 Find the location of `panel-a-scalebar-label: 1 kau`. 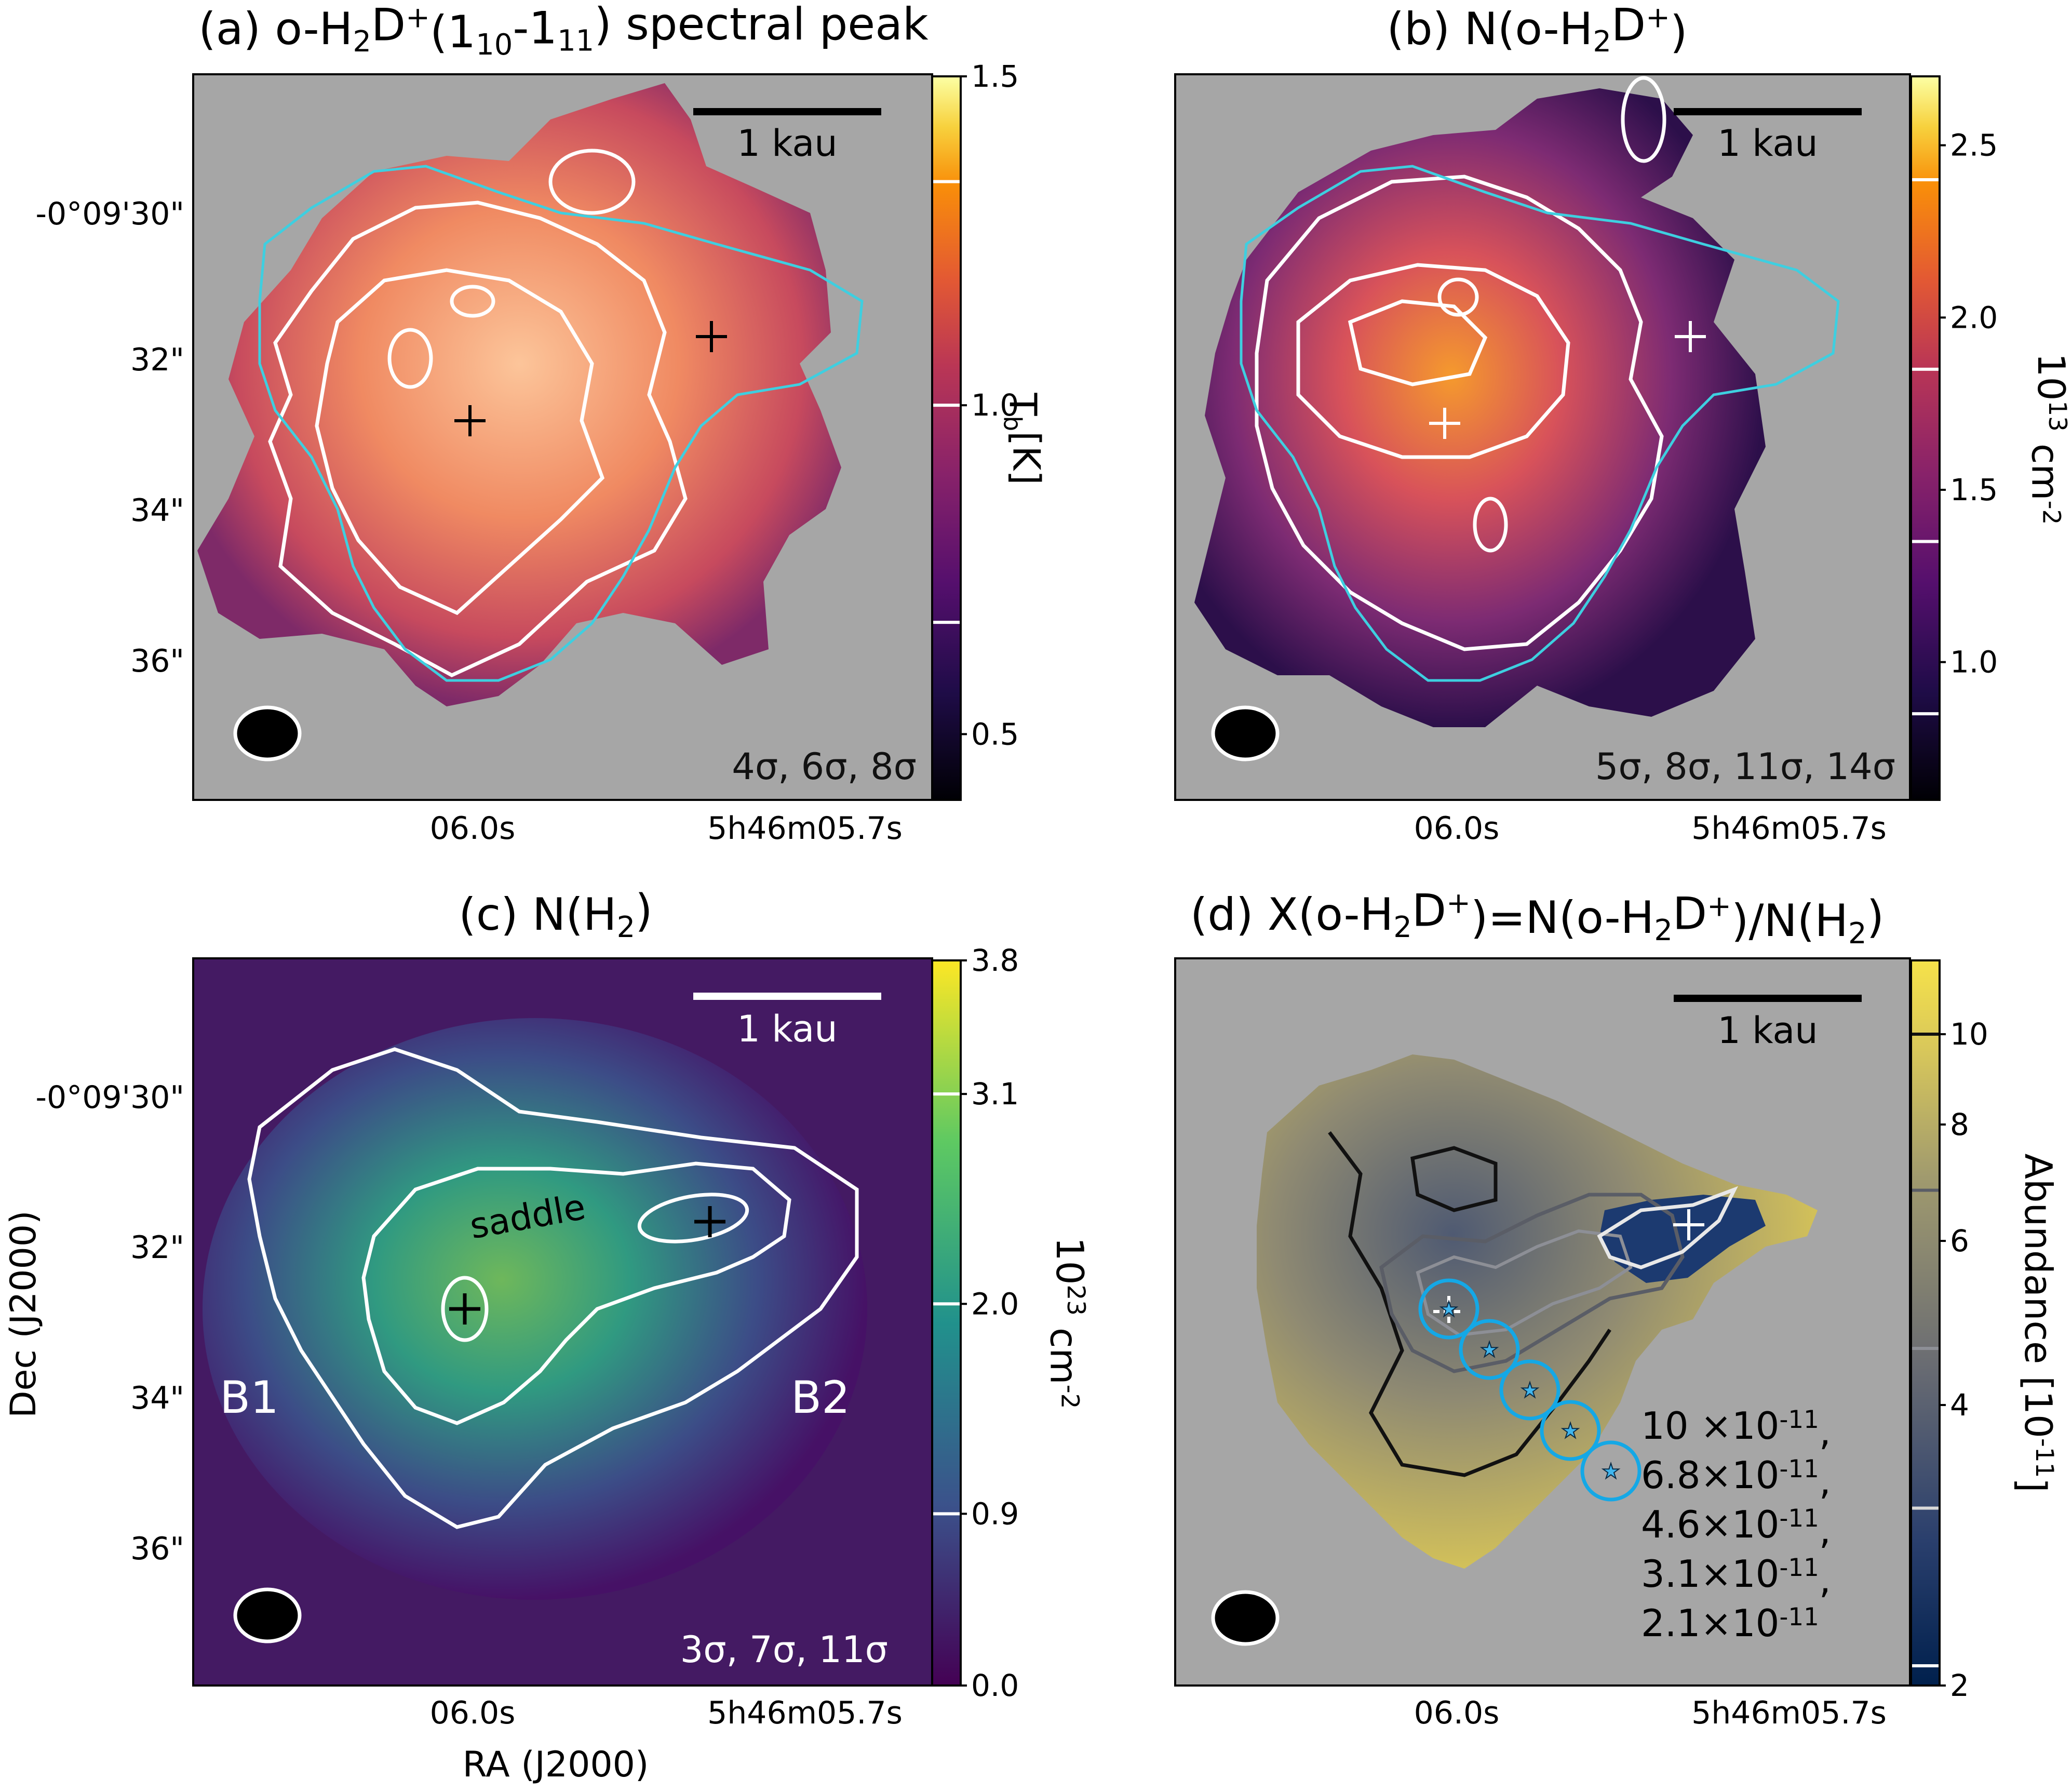

panel-a-scalebar-label: 1 kau is located at coordinates (787, 143).